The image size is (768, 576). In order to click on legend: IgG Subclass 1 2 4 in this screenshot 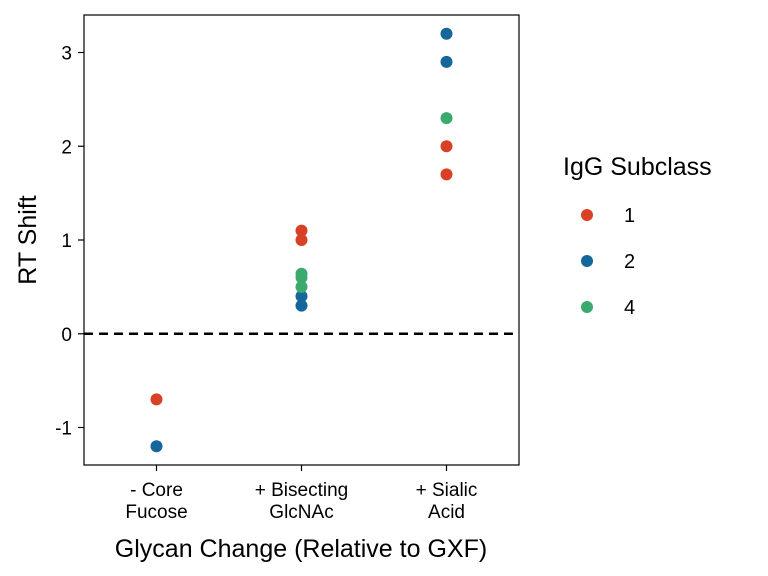, I will do `click(637, 236)`.